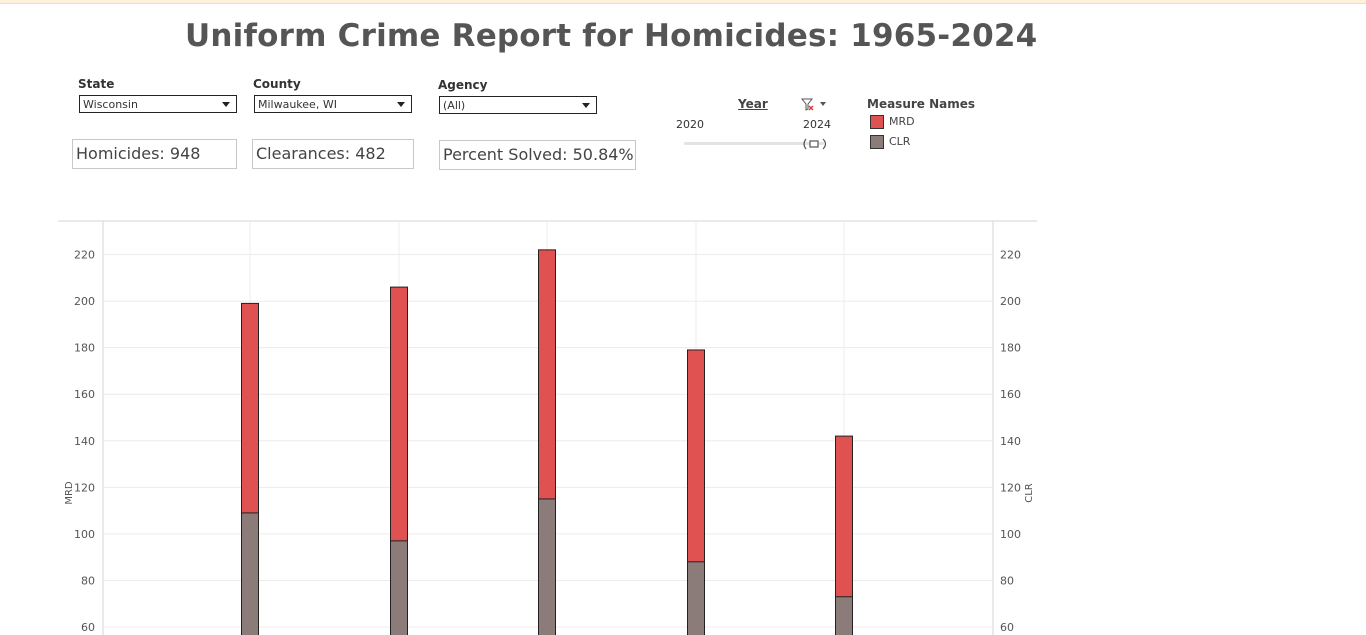  Describe the element at coordinates (1010, 301) in the screenshot. I see `y2-tick-label: 200` at that location.